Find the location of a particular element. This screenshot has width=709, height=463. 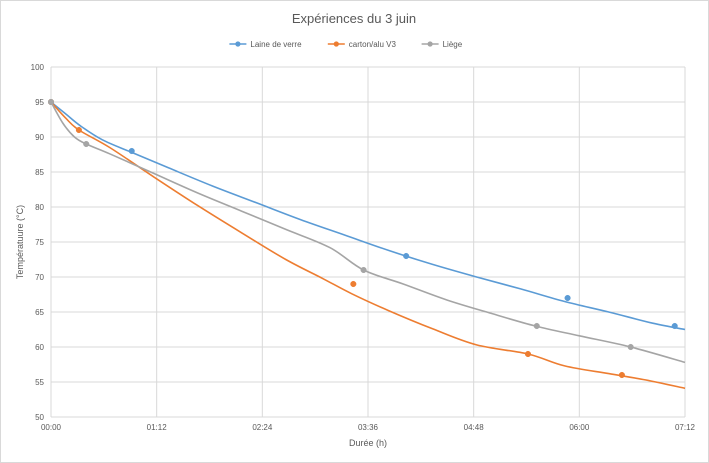

y-tick-label: 65 is located at coordinates (39, 312).